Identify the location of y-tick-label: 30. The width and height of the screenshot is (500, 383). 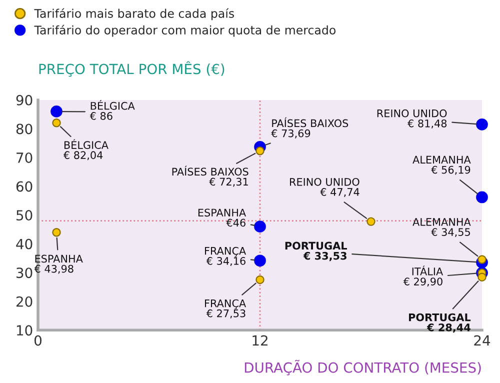
(24, 273).